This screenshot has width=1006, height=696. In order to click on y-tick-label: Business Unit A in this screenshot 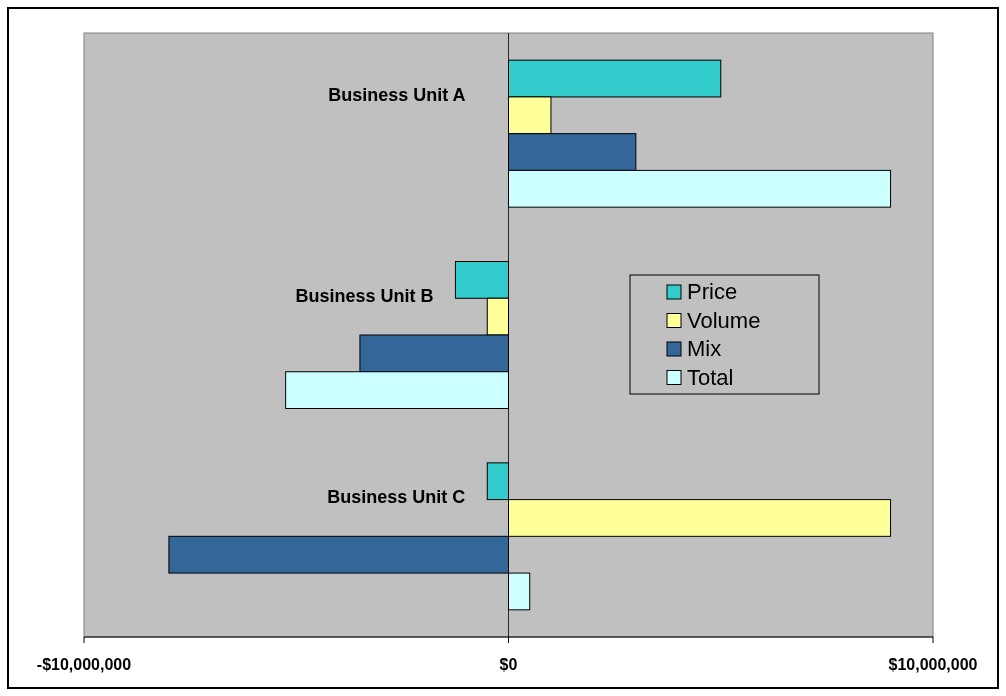, I will do `click(397, 94)`.